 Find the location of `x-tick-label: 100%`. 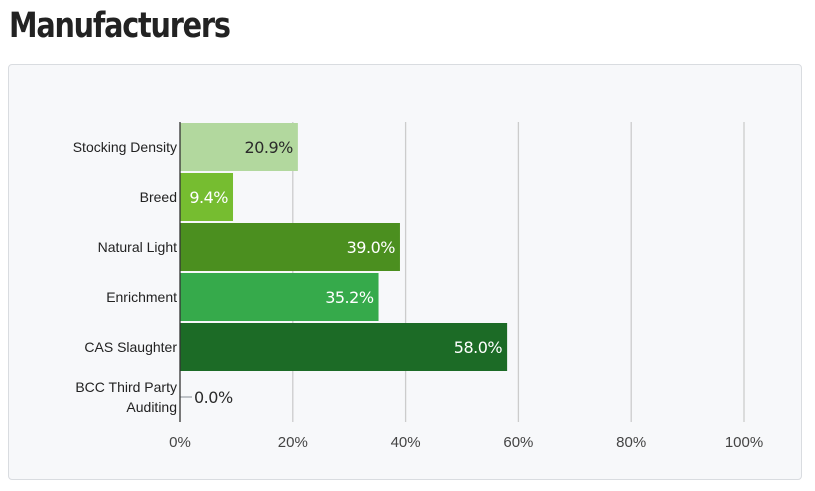

x-tick-label: 100% is located at coordinates (744, 442).